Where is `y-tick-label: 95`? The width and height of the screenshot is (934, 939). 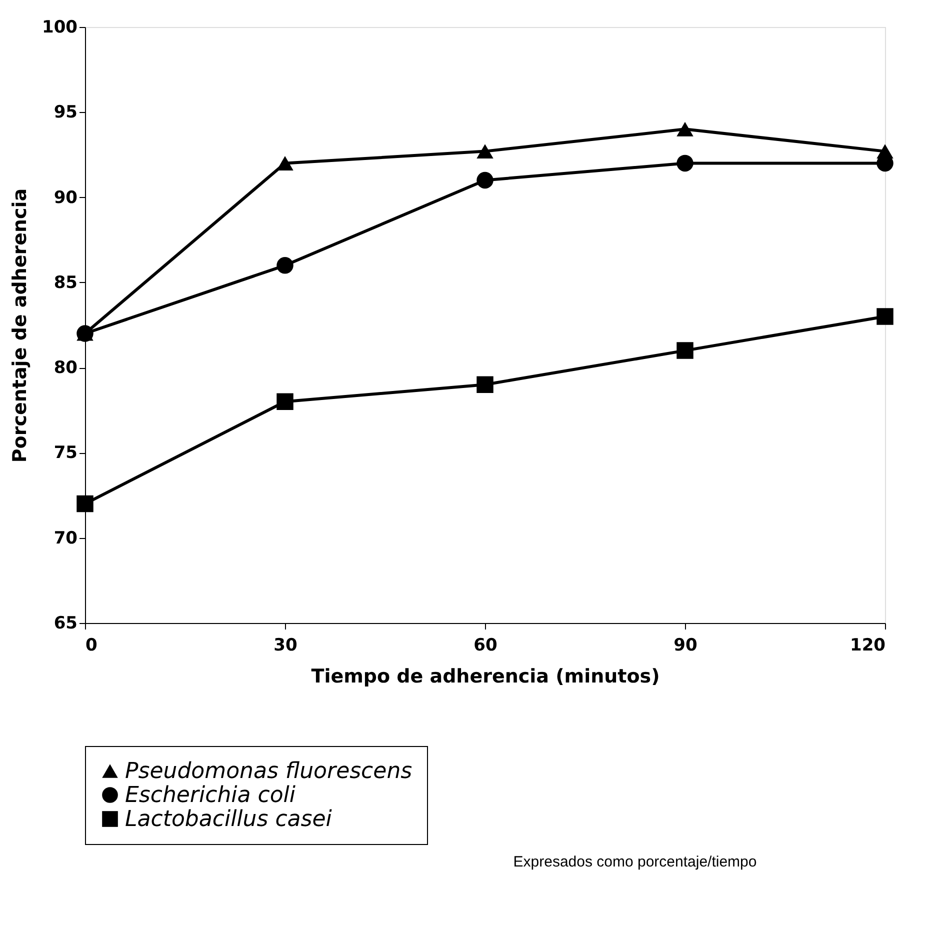
y-tick-label: 95 is located at coordinates (66, 112).